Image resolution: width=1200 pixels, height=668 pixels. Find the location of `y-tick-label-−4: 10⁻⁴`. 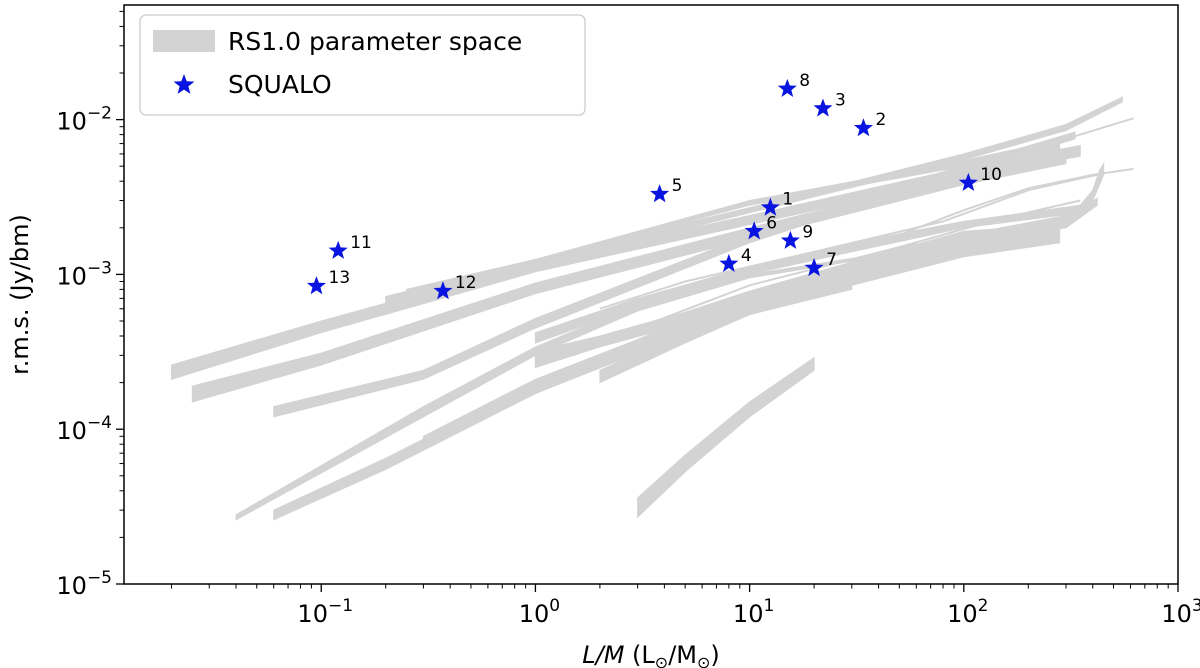

y-tick-label-−4: 10⁻⁴ is located at coordinates (84, 429).